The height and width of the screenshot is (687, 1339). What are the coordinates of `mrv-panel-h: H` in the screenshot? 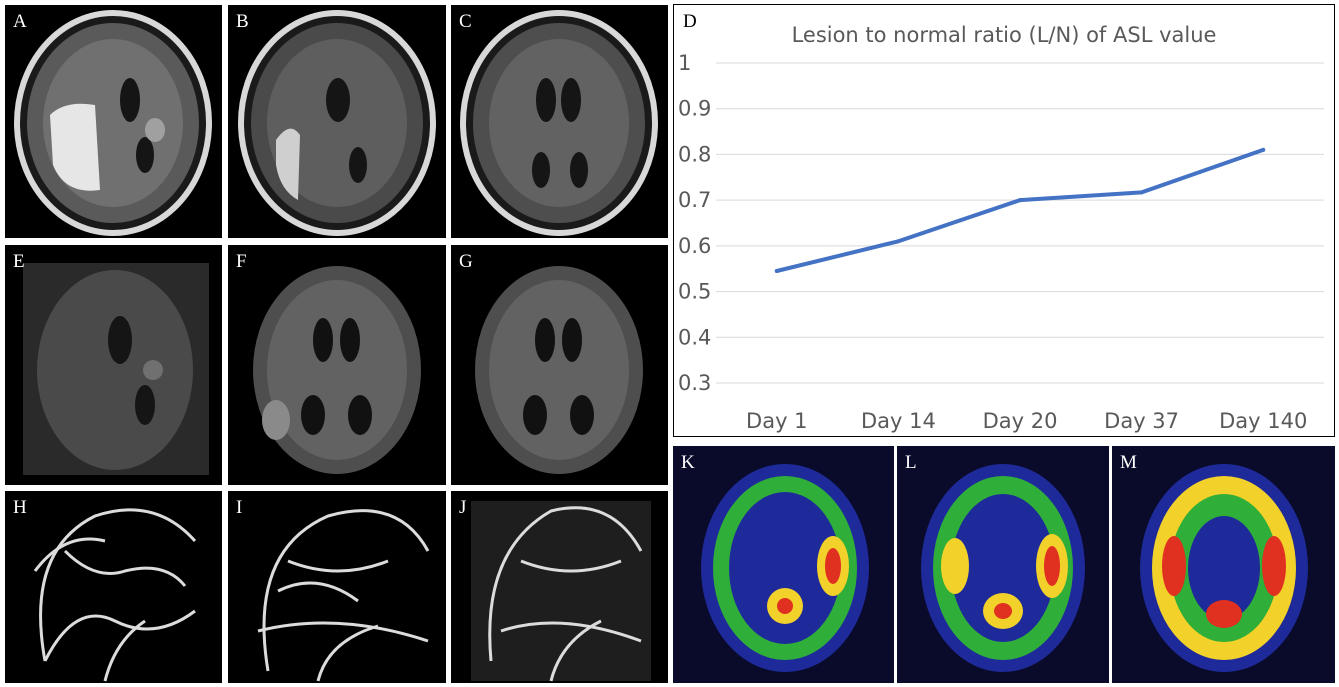 It's located at (113, 587).